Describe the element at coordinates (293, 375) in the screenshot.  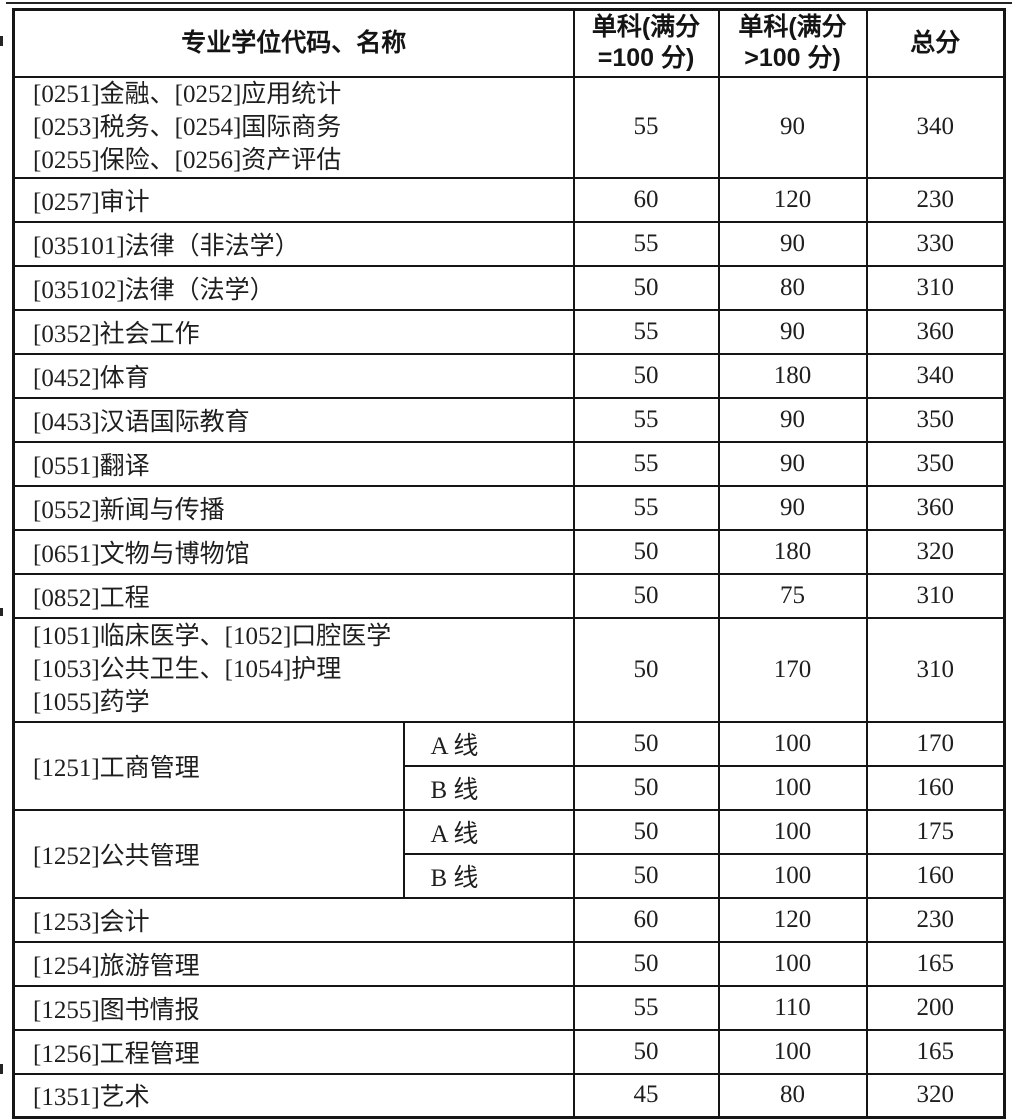
I see `degree-name-cell: [0452]体育` at that location.